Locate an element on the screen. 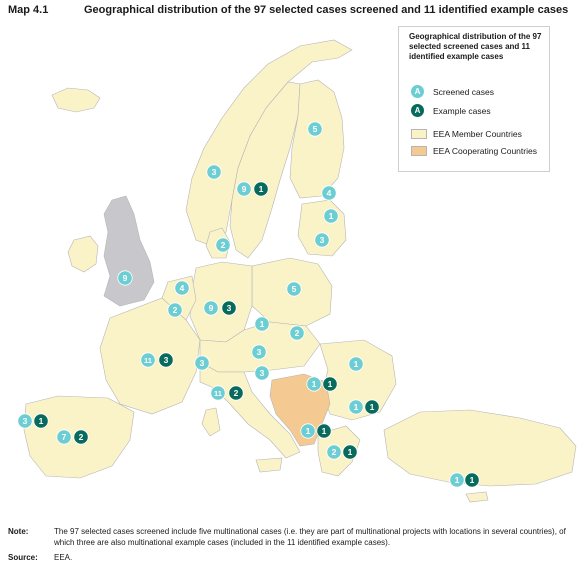 This screenshot has height=565, width=582. marker-count: 9 is located at coordinates (211, 308).